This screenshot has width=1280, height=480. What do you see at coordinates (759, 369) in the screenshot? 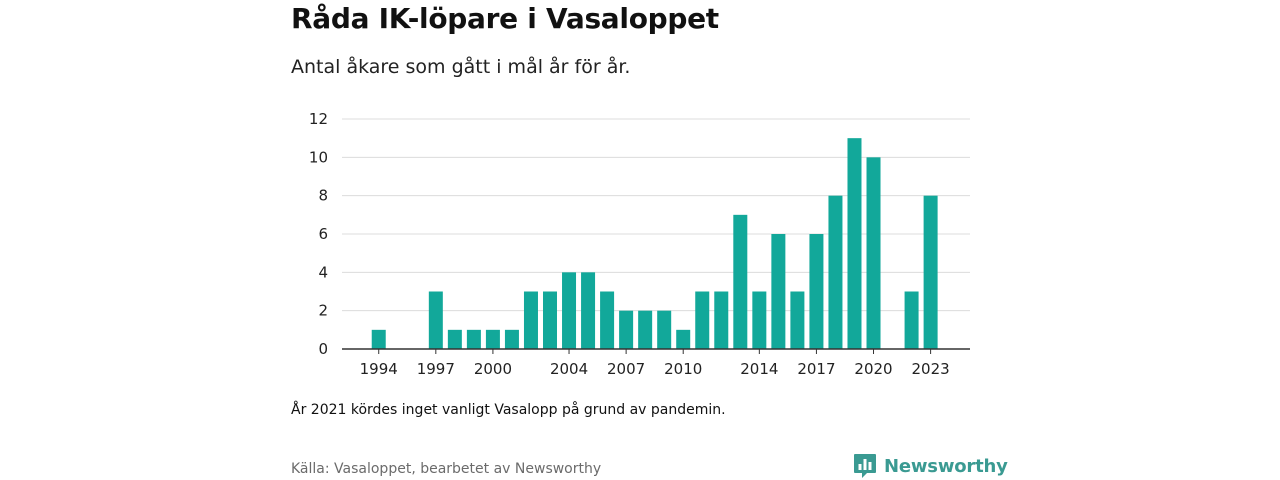
I see `x-tick-label: 2014` at bounding box center [759, 369].